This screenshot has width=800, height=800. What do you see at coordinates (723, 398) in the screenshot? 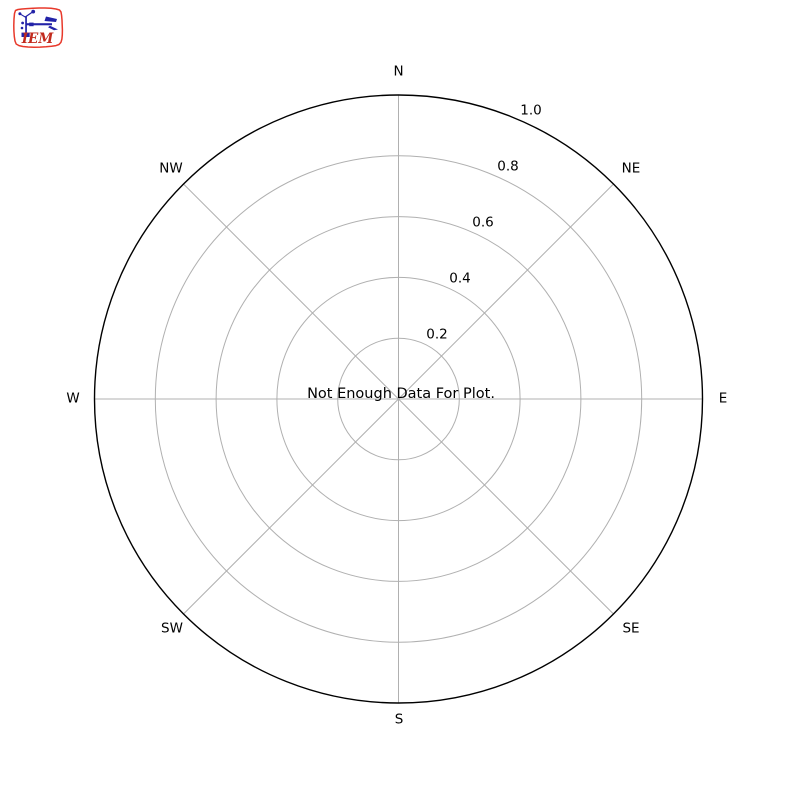
I see `angular-tick-label-e: E` at bounding box center [723, 398].